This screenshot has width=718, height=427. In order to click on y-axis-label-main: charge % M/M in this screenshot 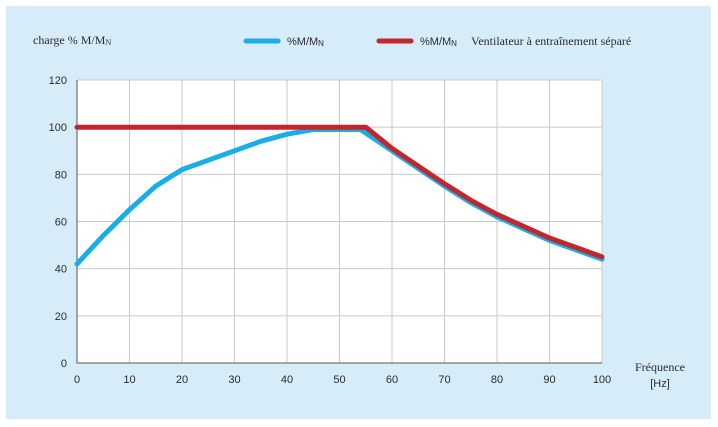, I will do `click(69, 40)`.